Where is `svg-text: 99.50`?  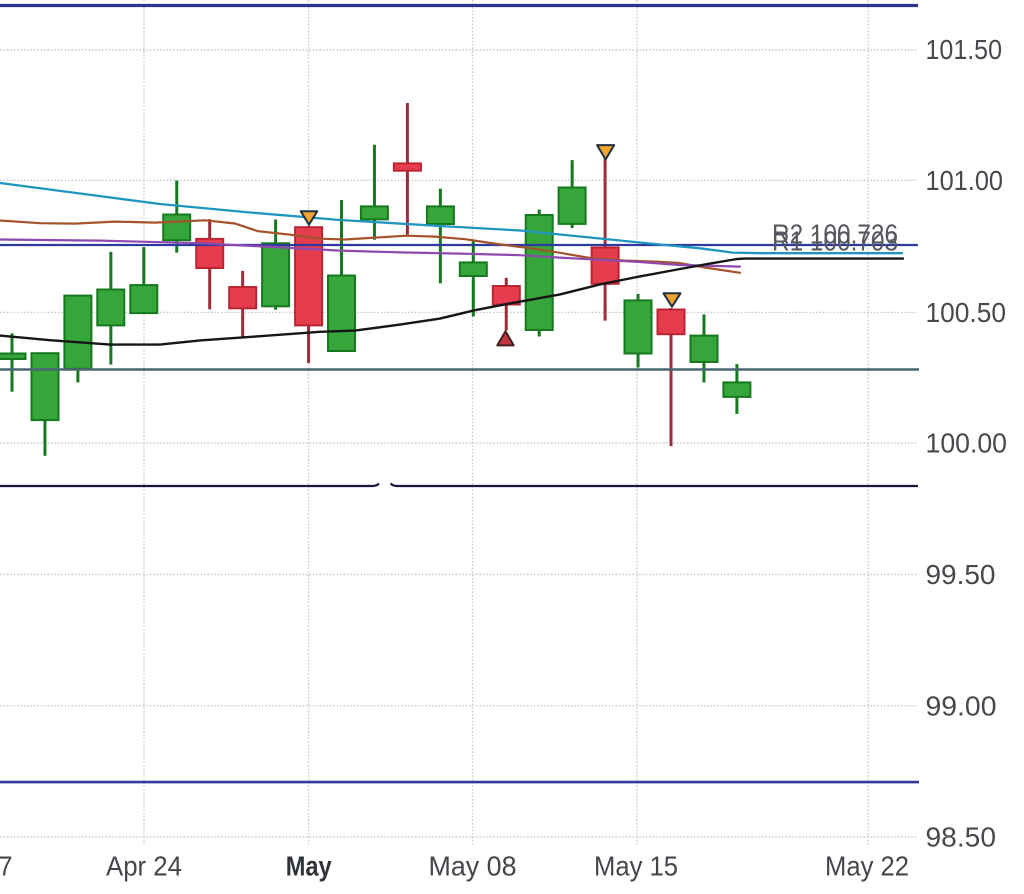 svg-text: 99.50 is located at coordinates (961, 574).